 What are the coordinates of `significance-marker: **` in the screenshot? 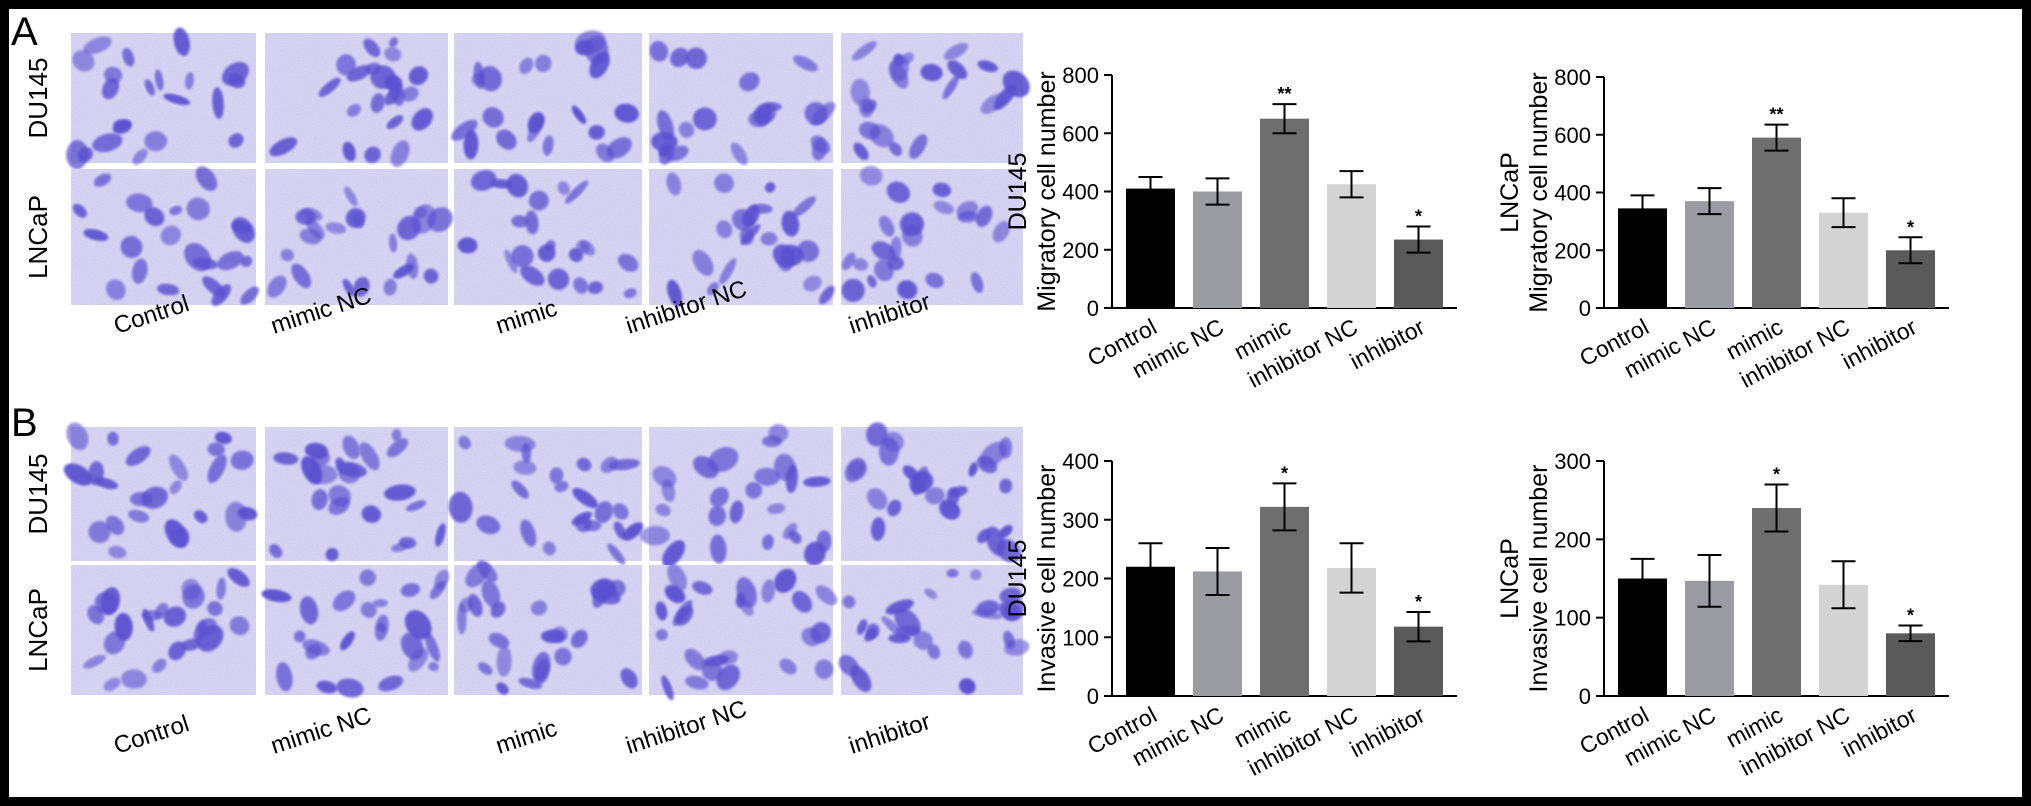 It's located at (1284, 94).